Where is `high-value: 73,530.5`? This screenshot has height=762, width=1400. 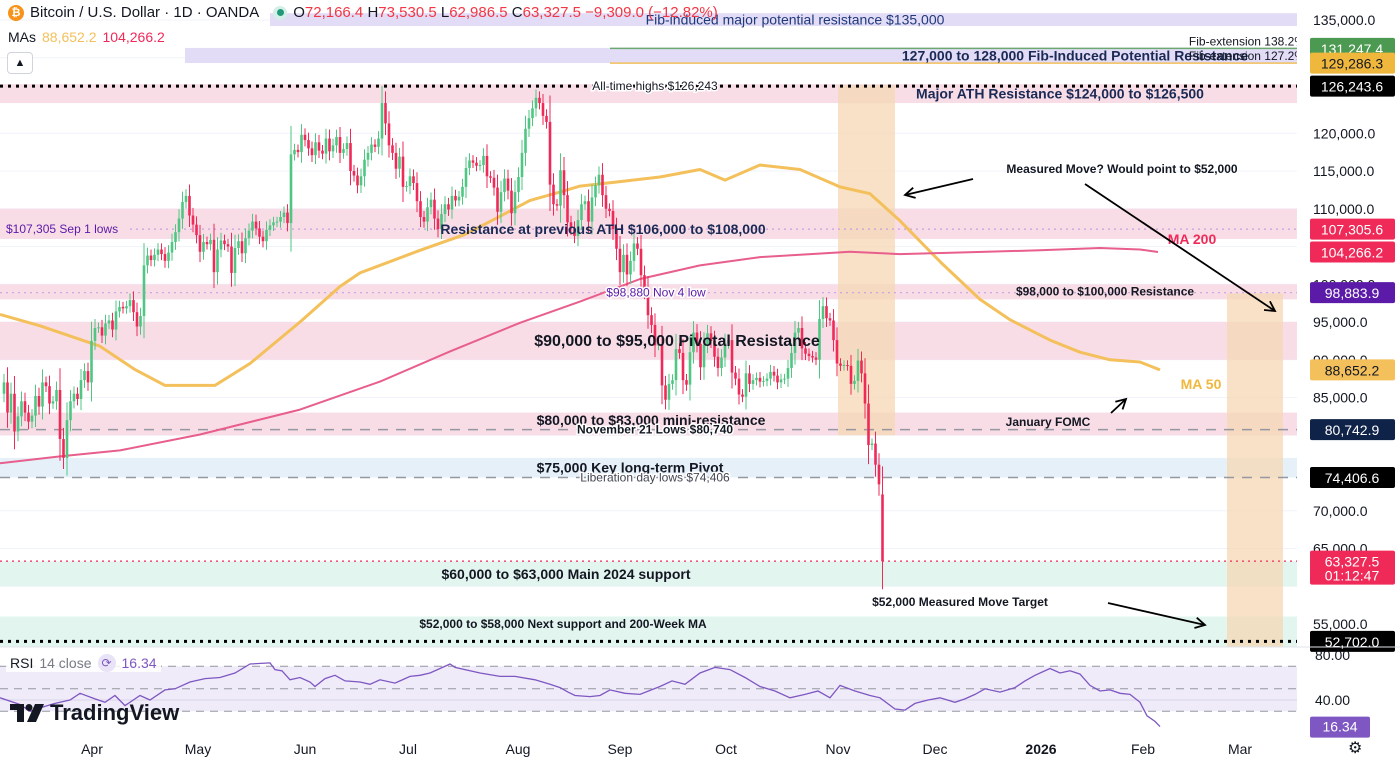 high-value: 73,530.5 is located at coordinates (407, 12).